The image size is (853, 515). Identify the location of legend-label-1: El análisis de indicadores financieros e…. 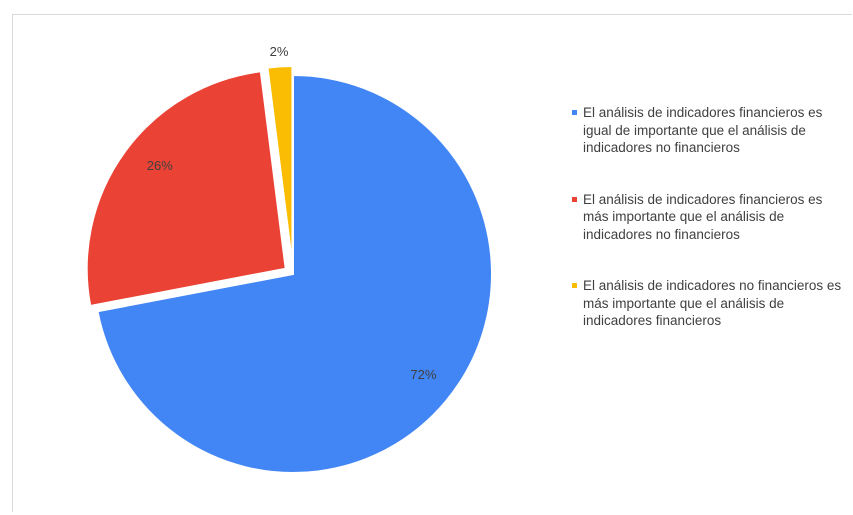
(703, 216).